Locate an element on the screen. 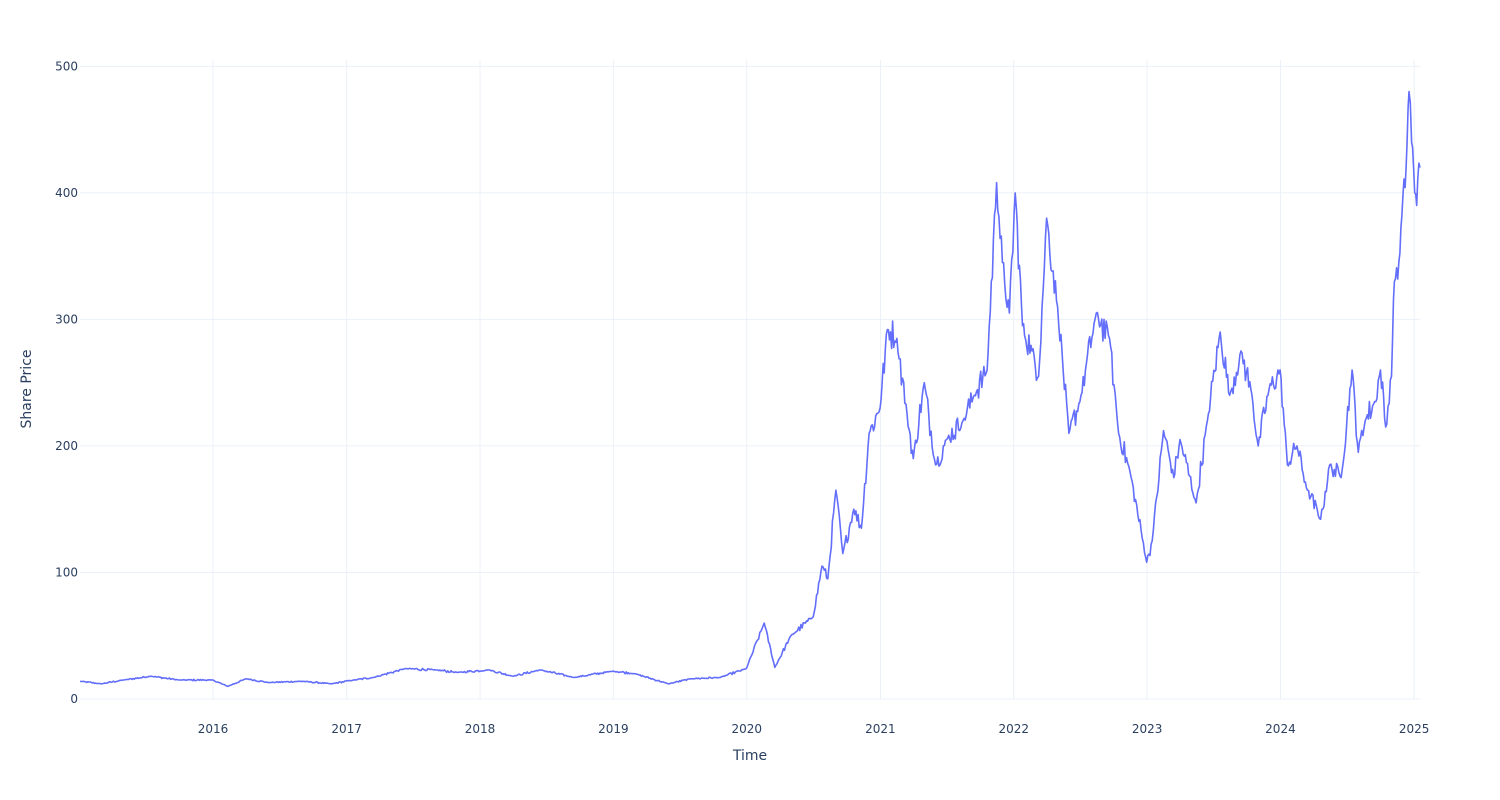 The image size is (1500, 800). x-tick-label: 2020 is located at coordinates (746, 729).